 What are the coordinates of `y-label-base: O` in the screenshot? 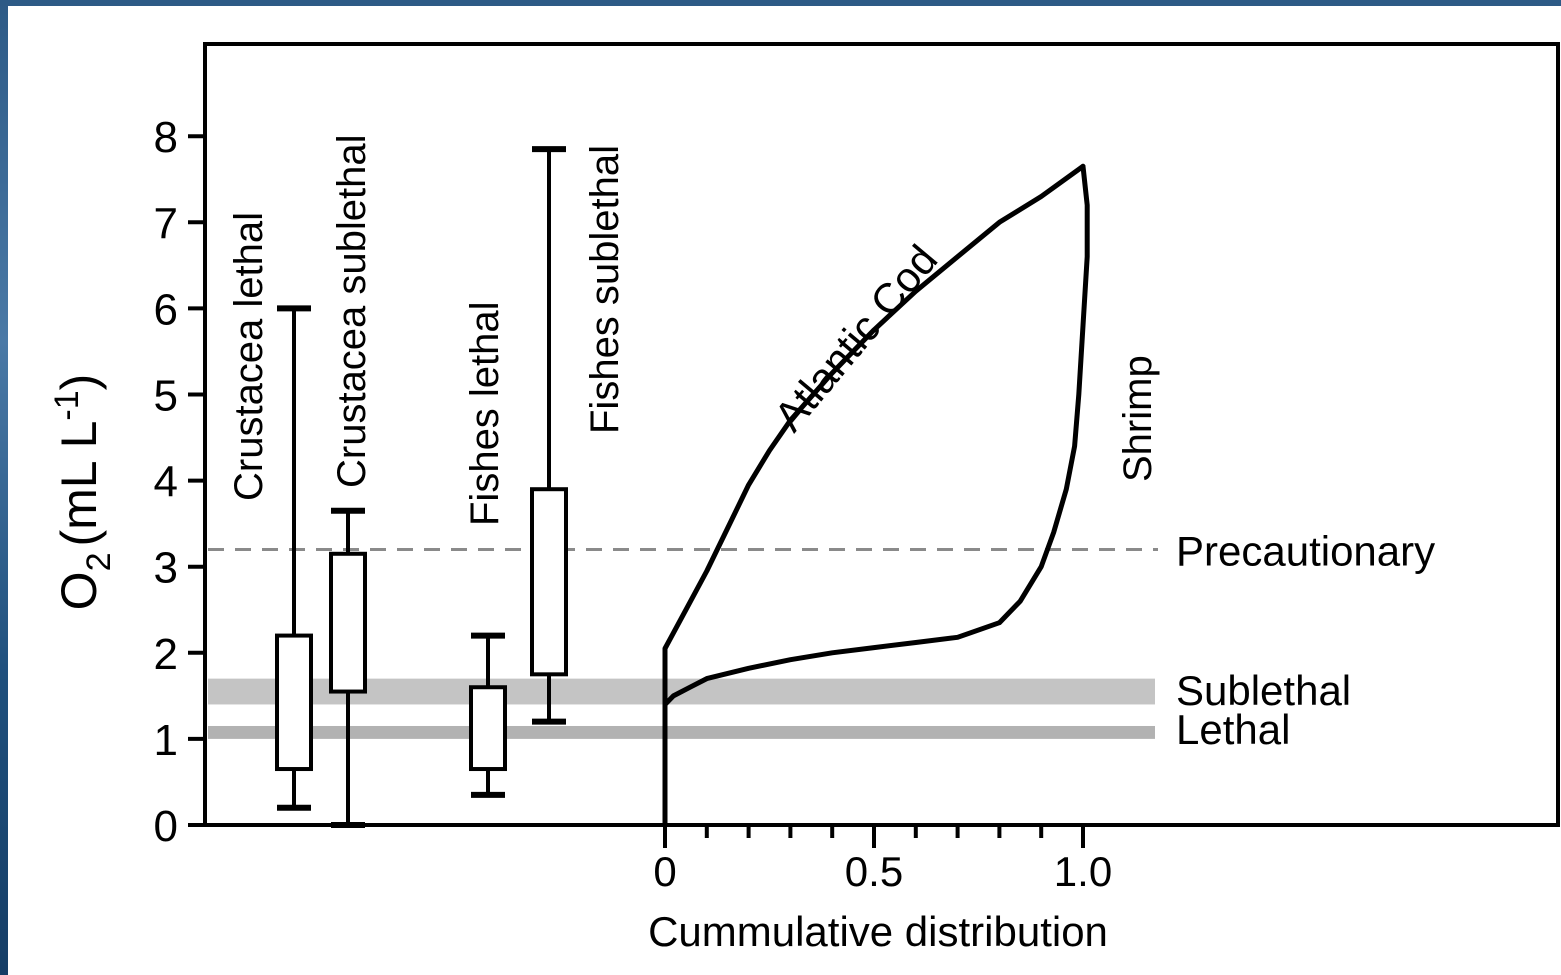 It's located at (79, 590).